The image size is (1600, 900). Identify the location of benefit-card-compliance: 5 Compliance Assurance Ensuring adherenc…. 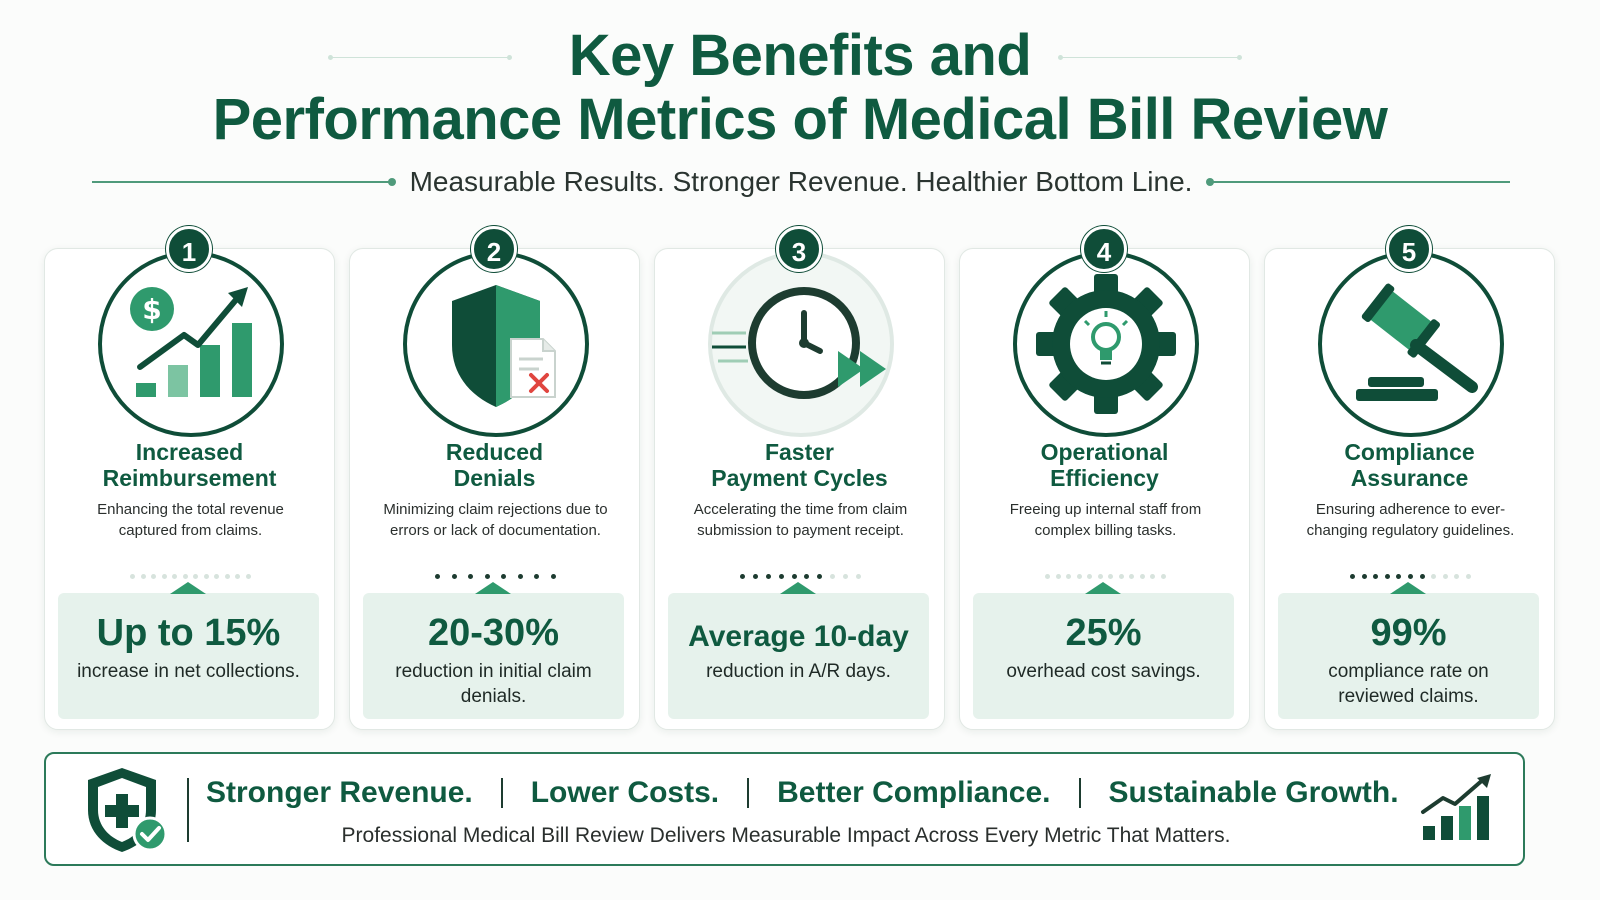
(1409, 478).